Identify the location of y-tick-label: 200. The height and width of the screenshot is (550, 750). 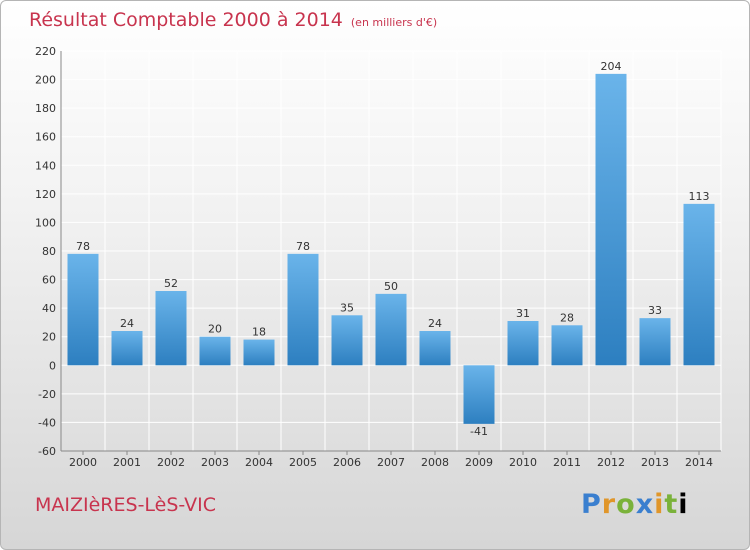
(45, 80).